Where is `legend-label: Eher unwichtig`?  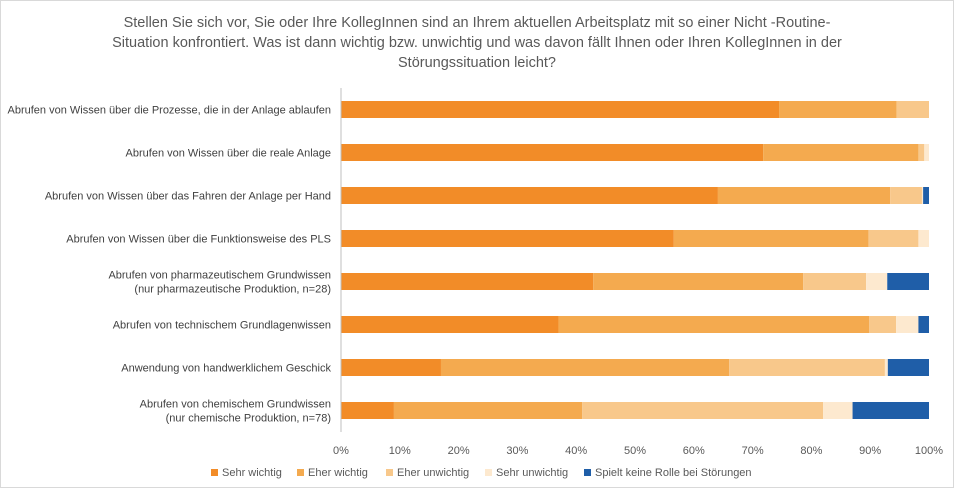 legend-label: Eher unwichtig is located at coordinates (433, 473).